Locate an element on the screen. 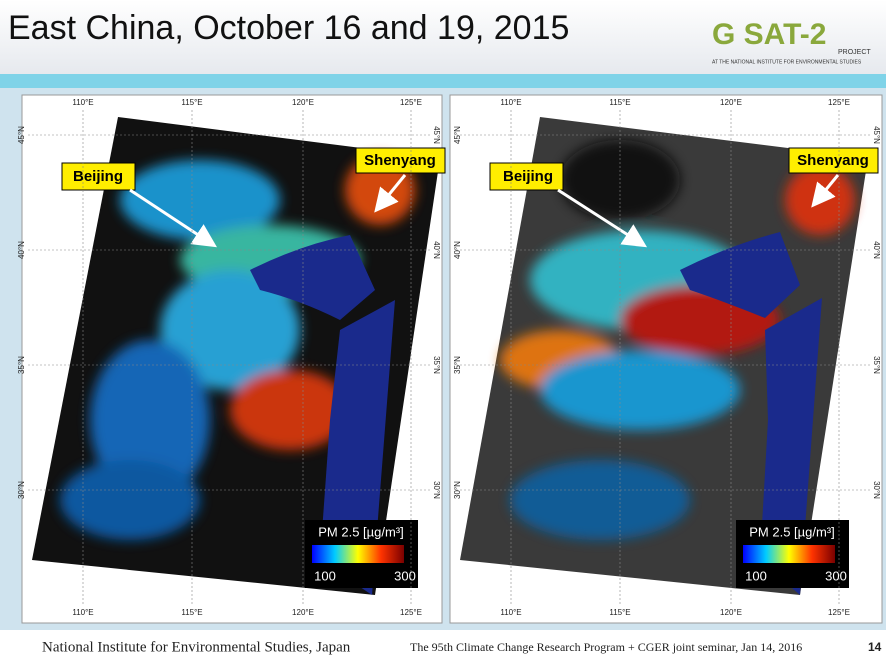 This screenshot has width=886, height=669. title: East China, October 16 and 19, 2015 is located at coordinates (288, 28).